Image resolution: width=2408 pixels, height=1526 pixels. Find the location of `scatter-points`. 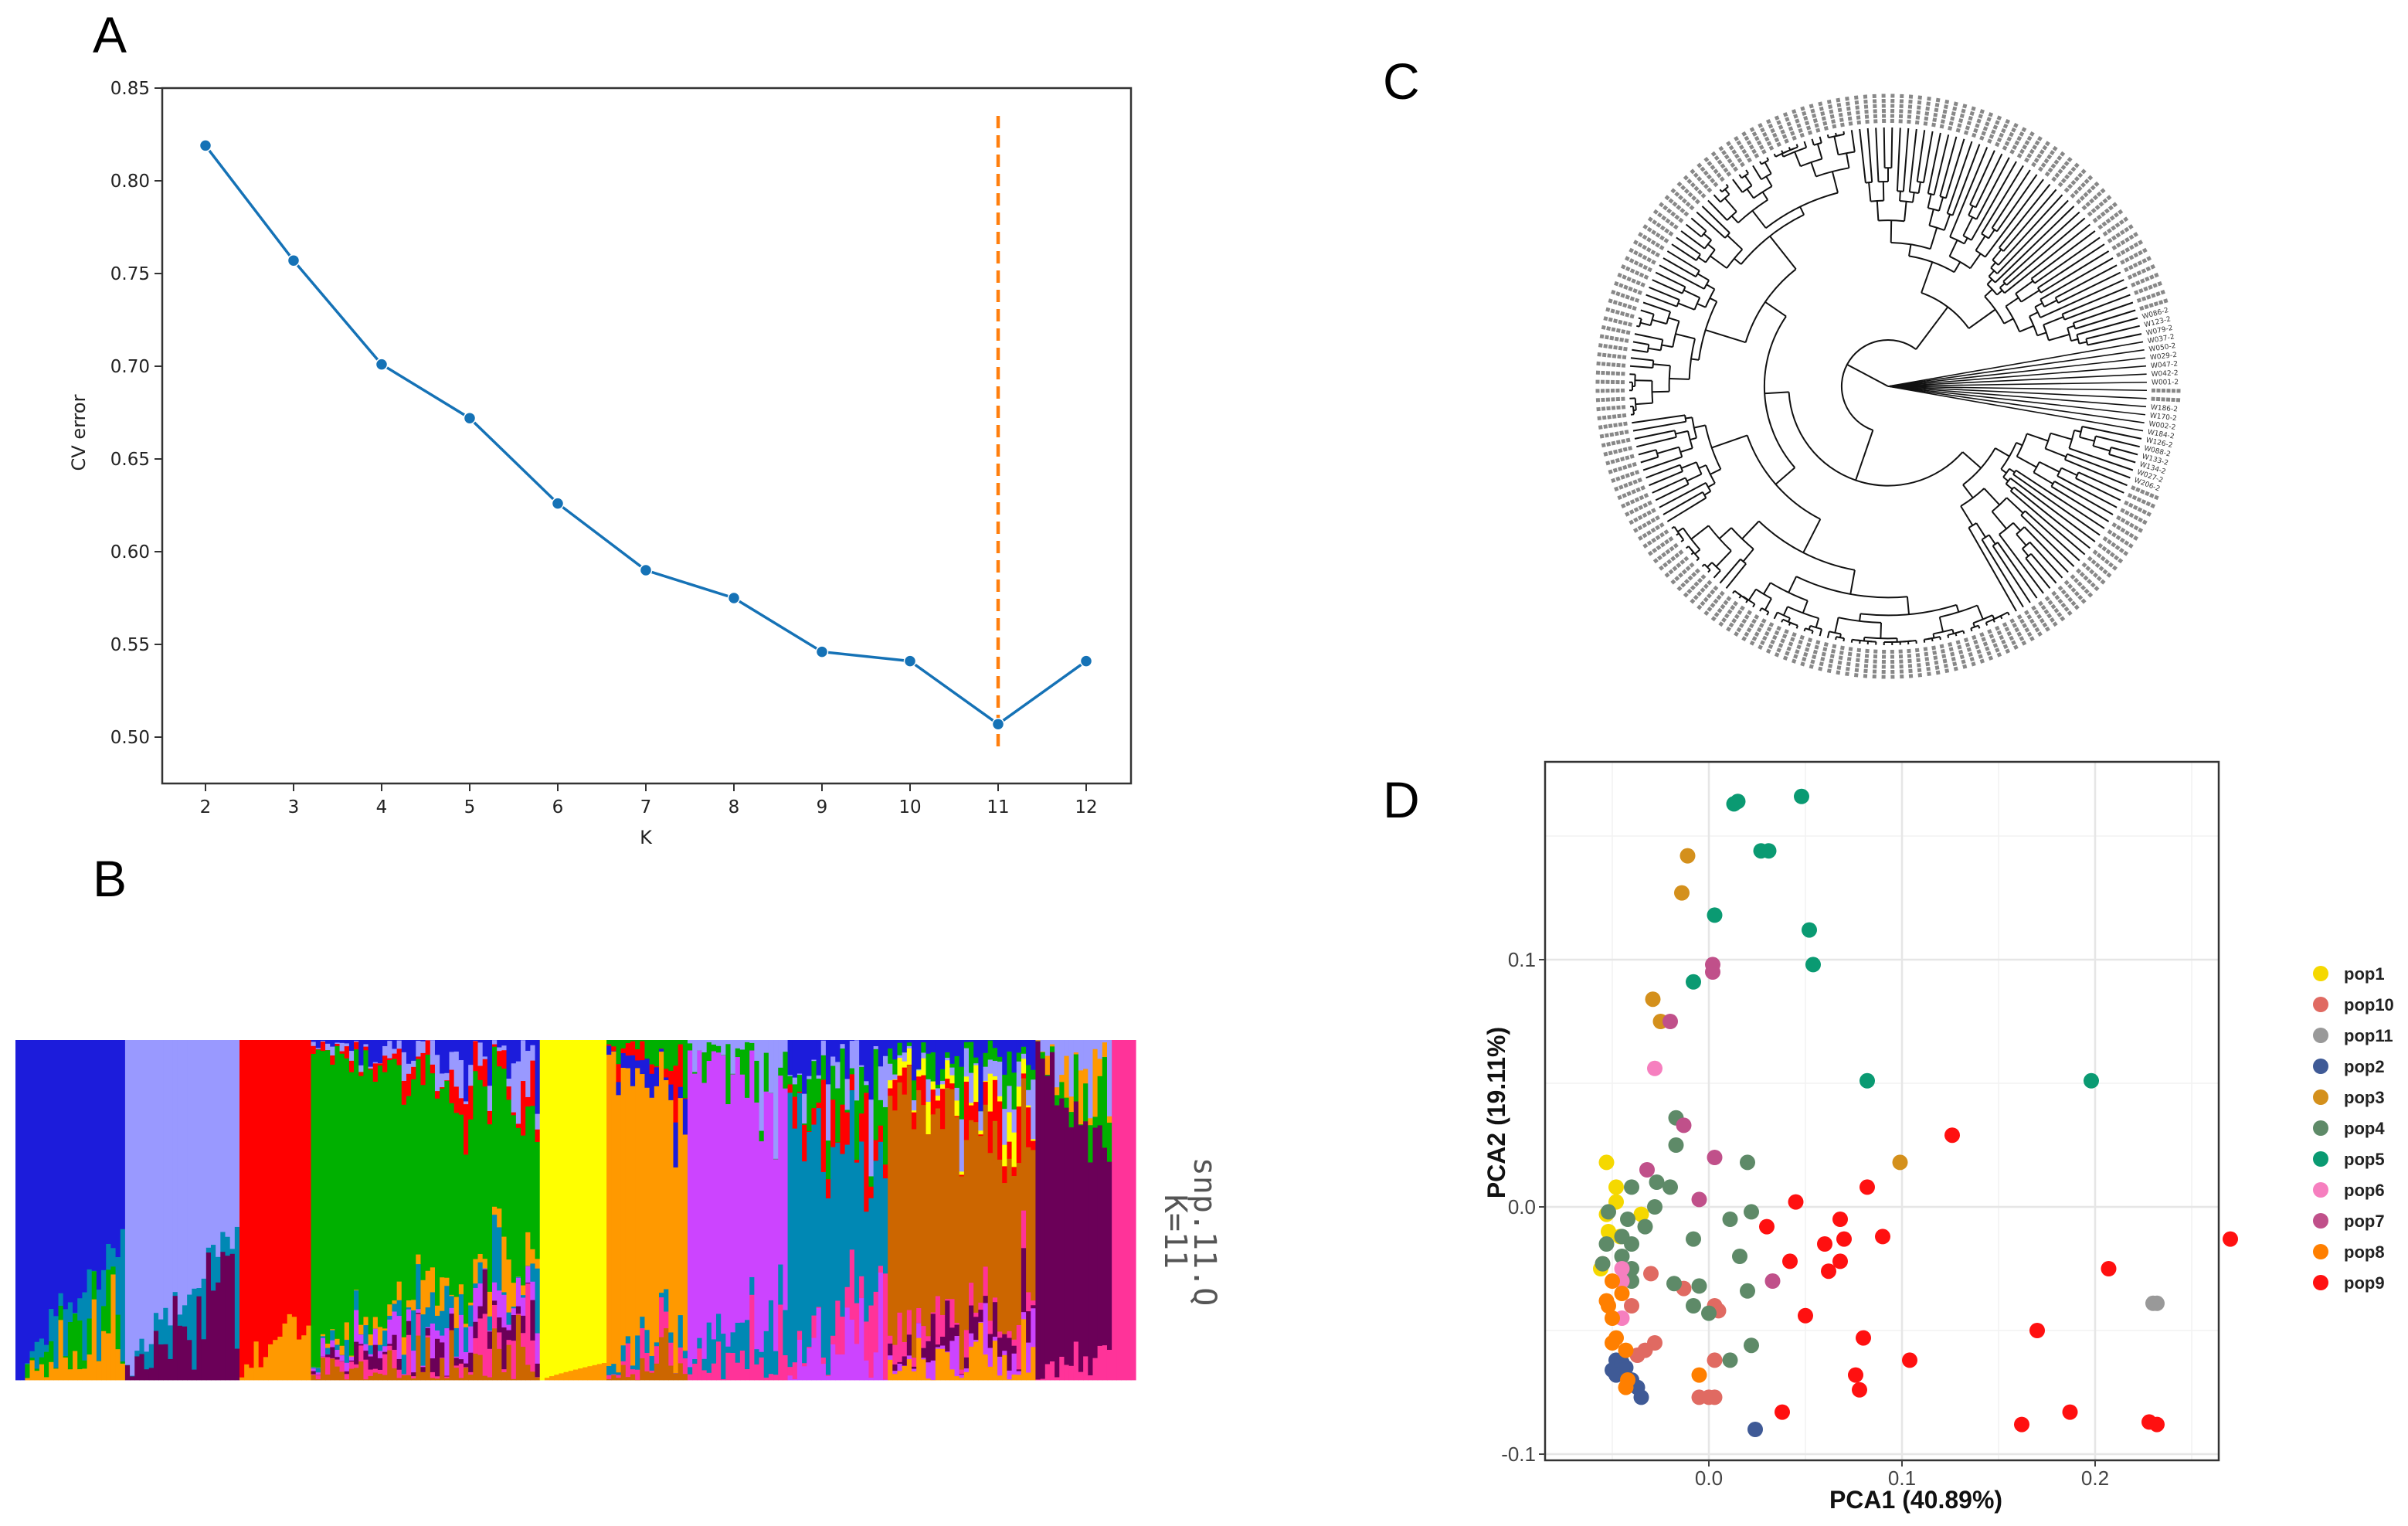

scatter-points is located at coordinates (1915, 1112).